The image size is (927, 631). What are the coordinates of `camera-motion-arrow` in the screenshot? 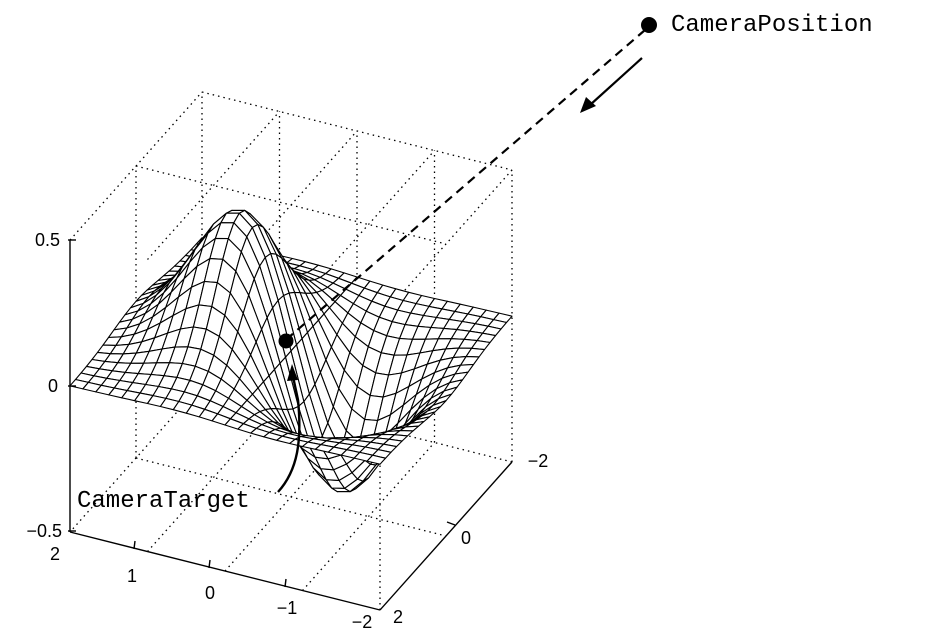 It's located at (611, 85).